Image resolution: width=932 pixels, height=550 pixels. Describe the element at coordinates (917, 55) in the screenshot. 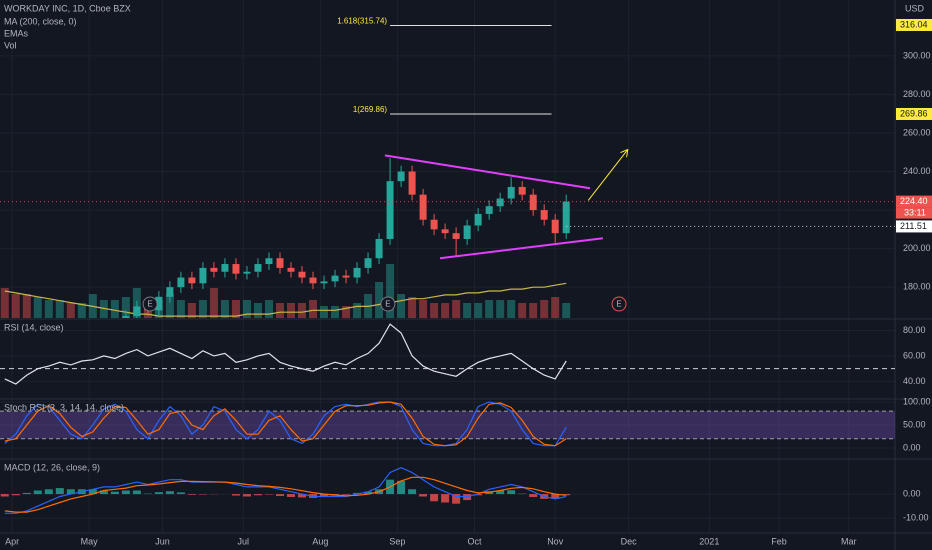

I see `y-tick-label: 300.00` at that location.